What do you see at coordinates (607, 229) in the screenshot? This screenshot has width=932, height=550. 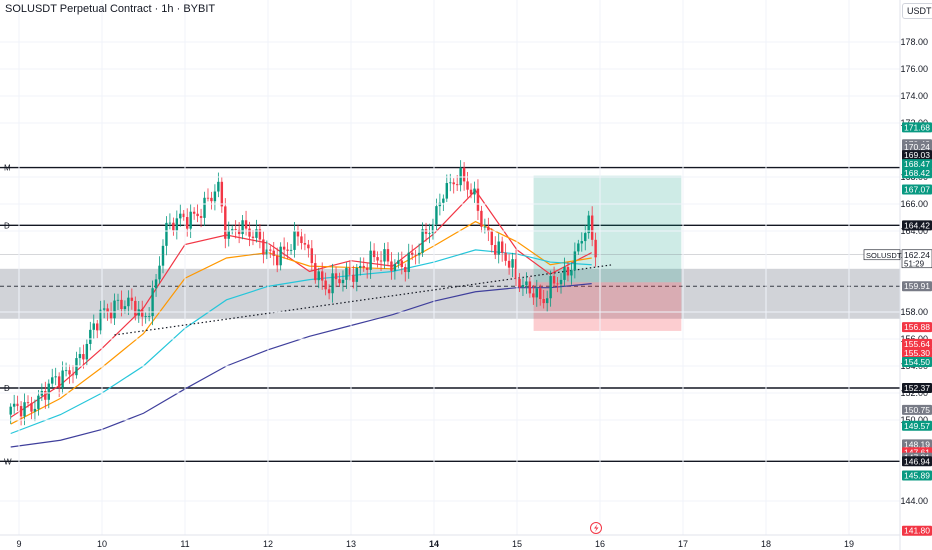 I see `profit-zone` at bounding box center [607, 229].